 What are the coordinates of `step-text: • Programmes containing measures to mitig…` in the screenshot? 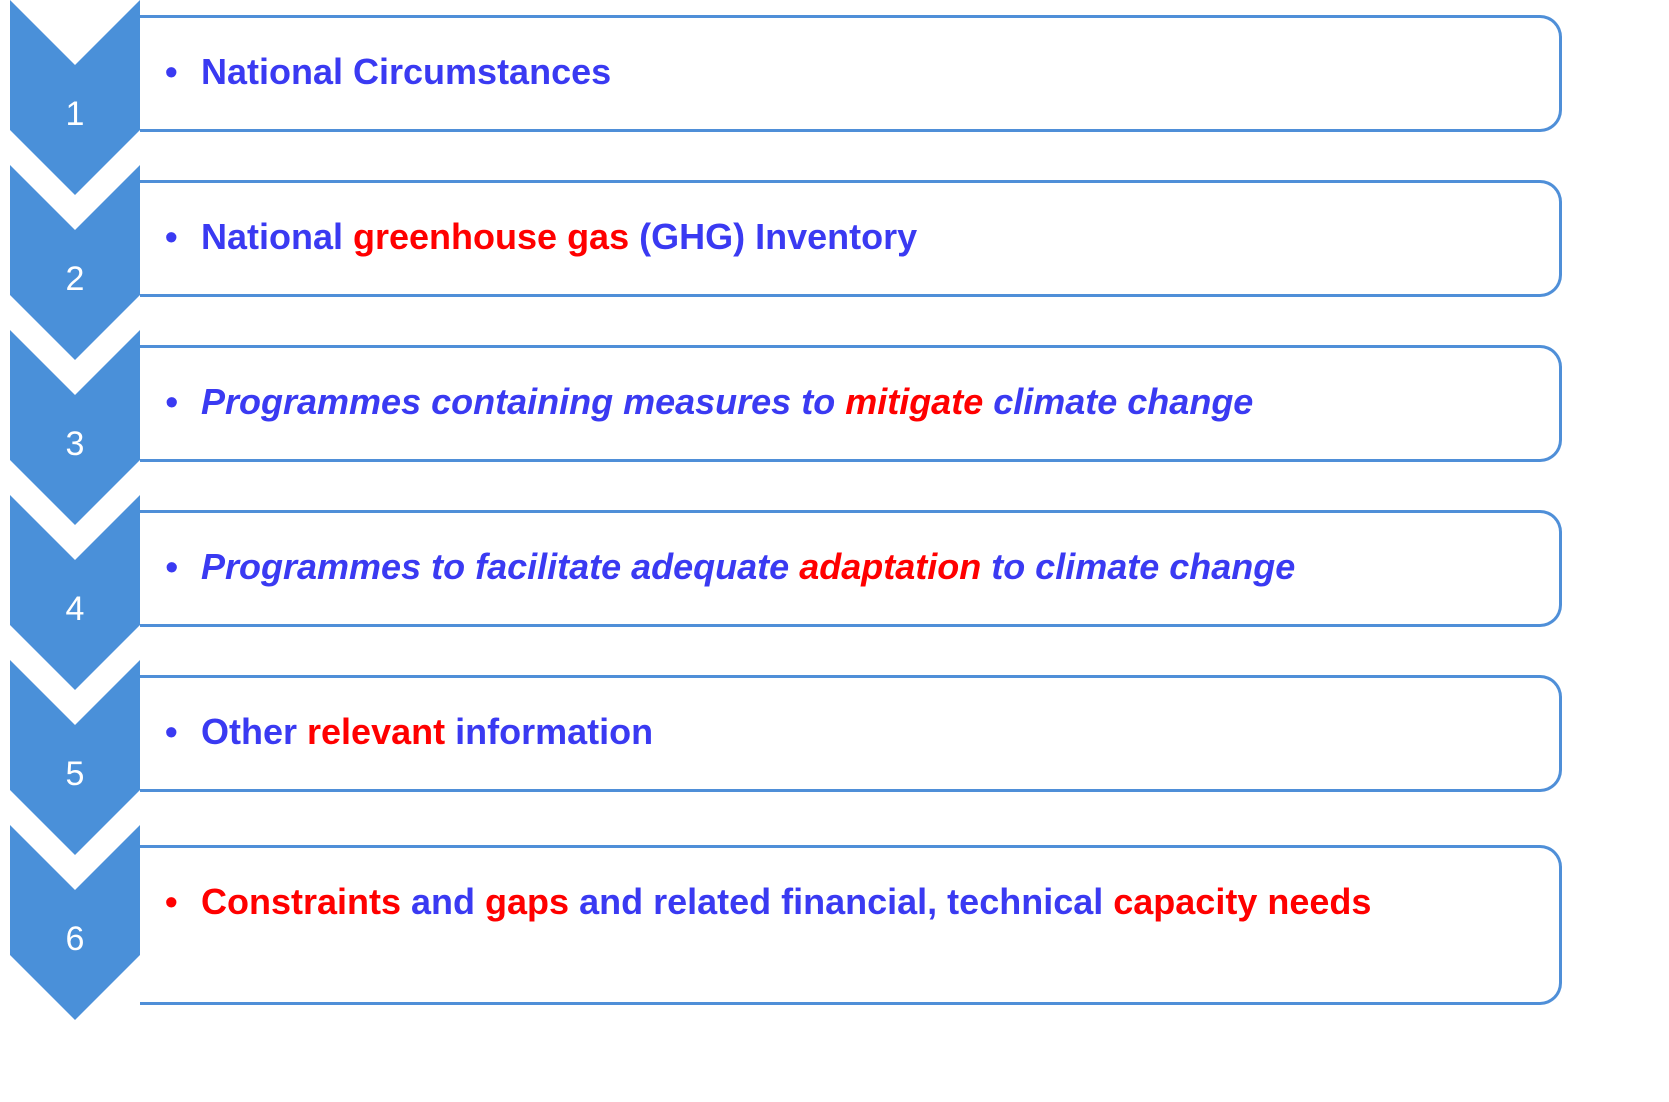 It's located at (852, 401).